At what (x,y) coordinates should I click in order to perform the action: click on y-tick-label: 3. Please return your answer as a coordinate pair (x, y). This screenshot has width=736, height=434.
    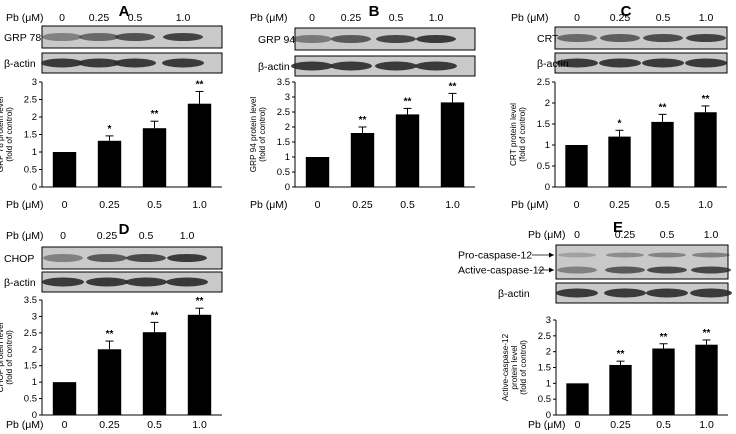
    Looking at the image, I should click on (34, 316).